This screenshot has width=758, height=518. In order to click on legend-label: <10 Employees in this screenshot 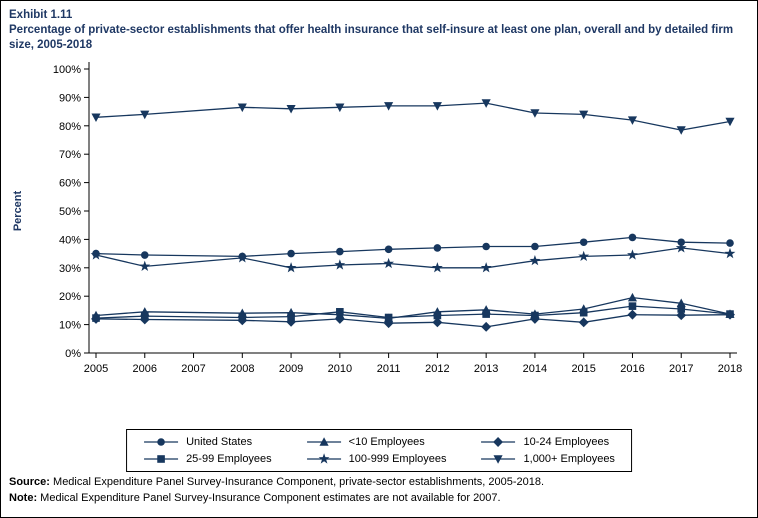, I will do `click(386, 442)`.